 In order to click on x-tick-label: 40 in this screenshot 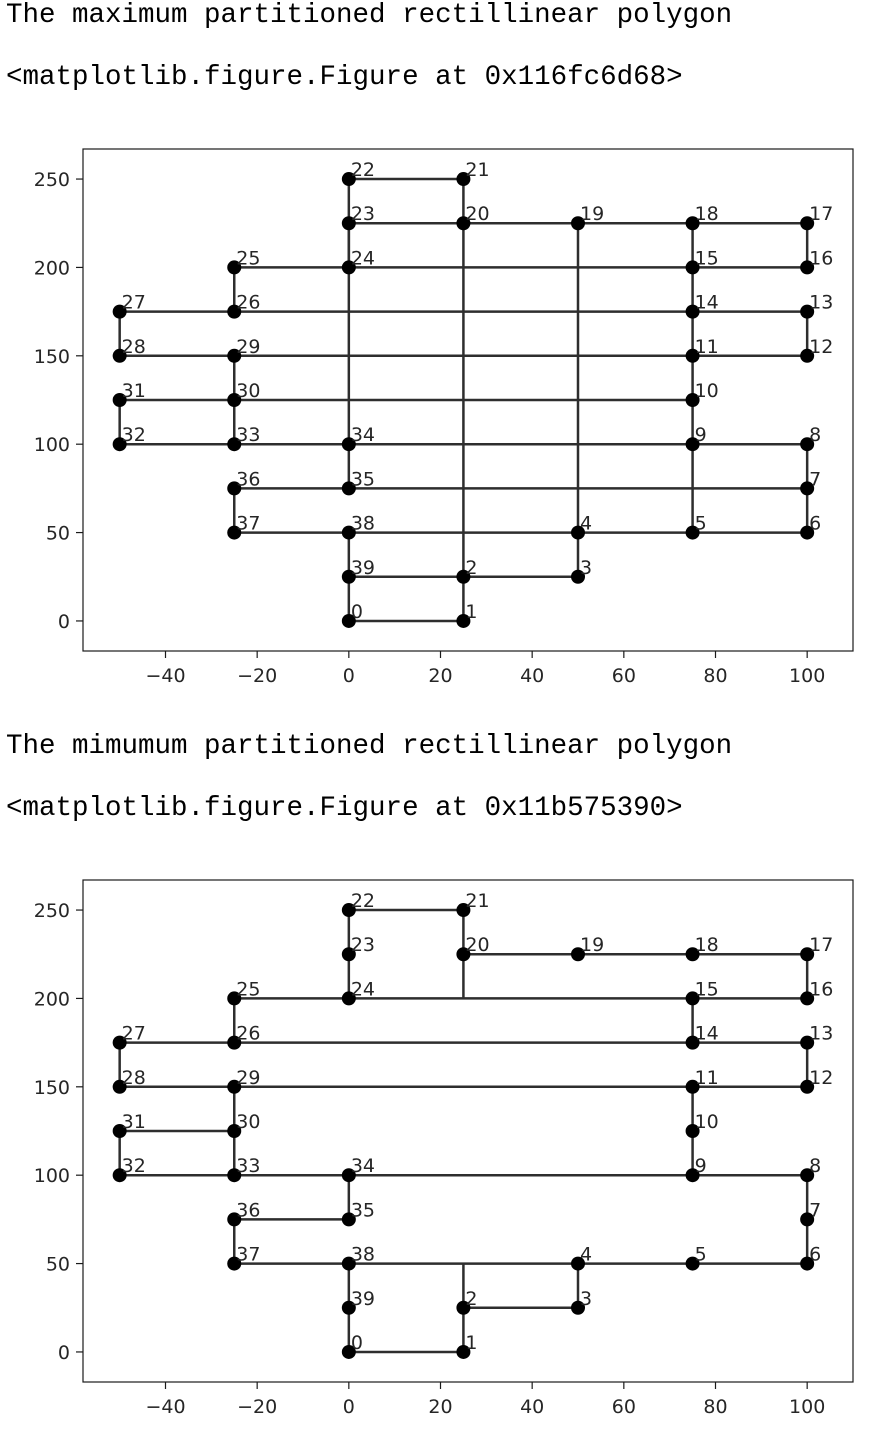, I will do `click(532, 676)`.